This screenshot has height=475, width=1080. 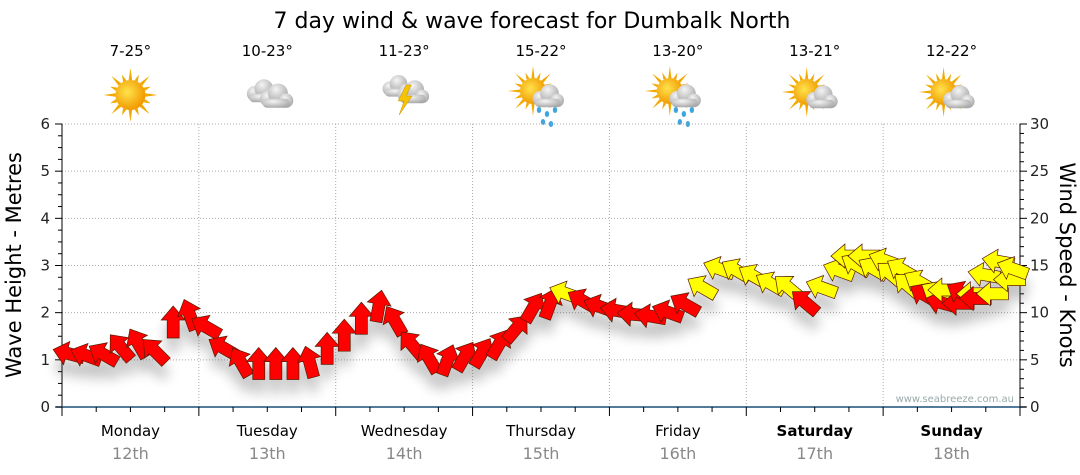 What do you see at coordinates (541, 453) in the screenshot?
I see `day-date: 15th` at bounding box center [541, 453].